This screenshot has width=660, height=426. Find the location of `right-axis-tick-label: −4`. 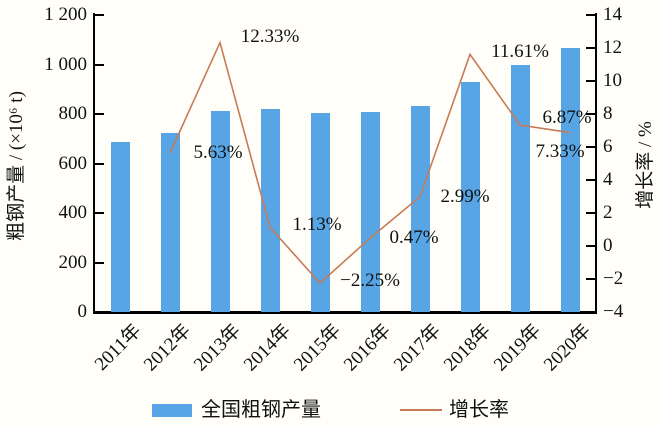

right-axis-tick-label: −4 is located at coordinates (613, 311).